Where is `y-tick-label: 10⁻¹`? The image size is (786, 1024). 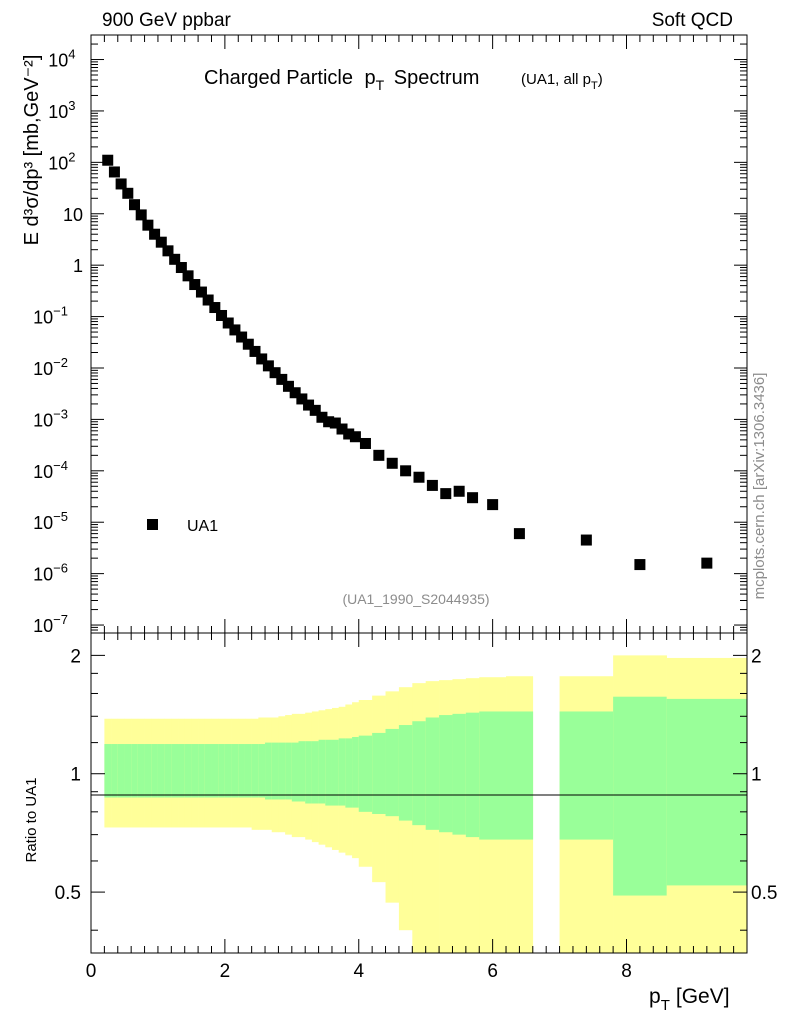 y-tick-label: 10⁻¹ is located at coordinates (50, 316).